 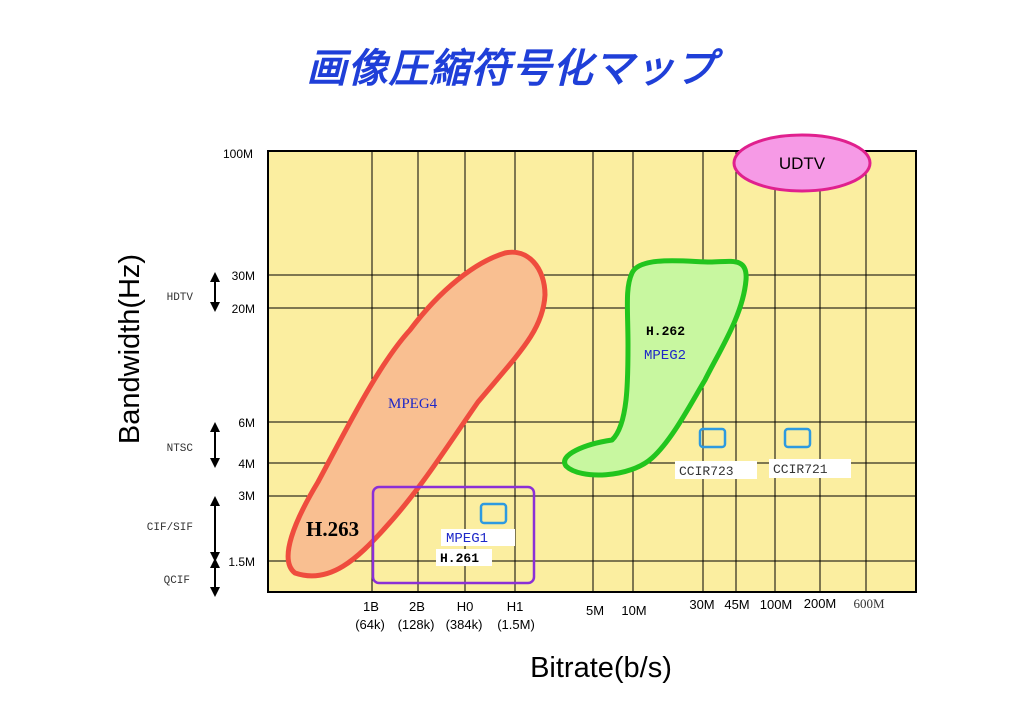 What do you see at coordinates (797, 438) in the screenshot?
I see `ccir721-marker-icon` at bounding box center [797, 438].